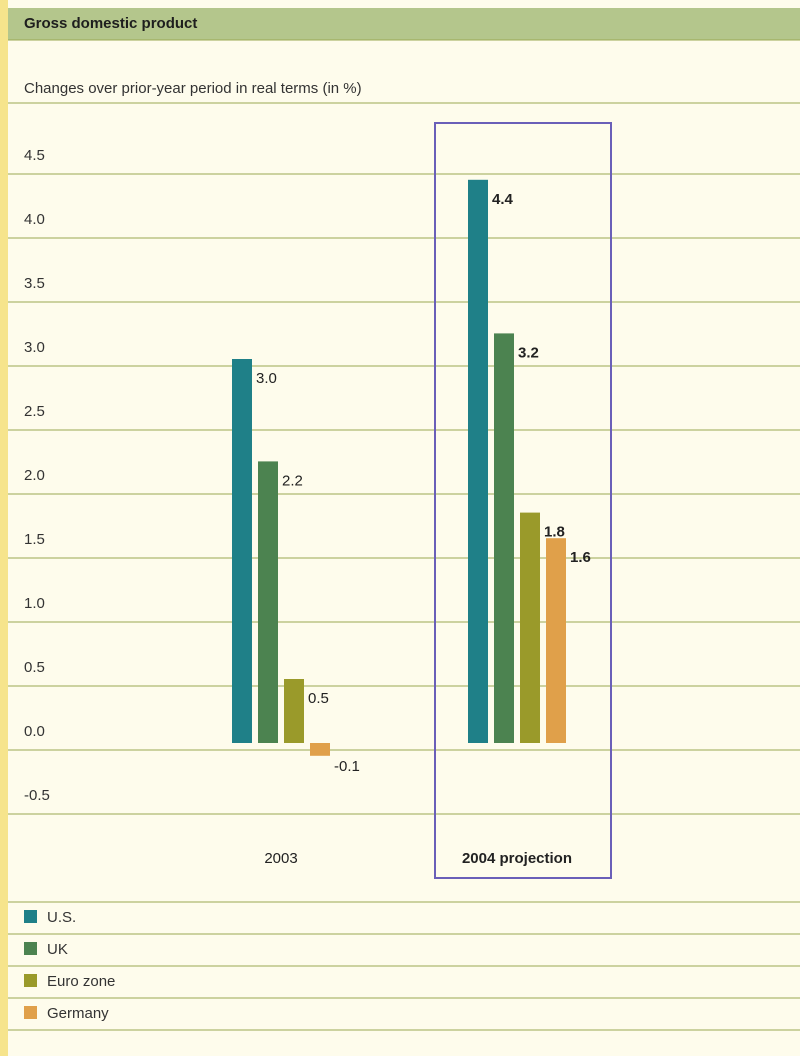  Describe the element at coordinates (34, 475) in the screenshot. I see `y-tick-label: 2.0` at that location.